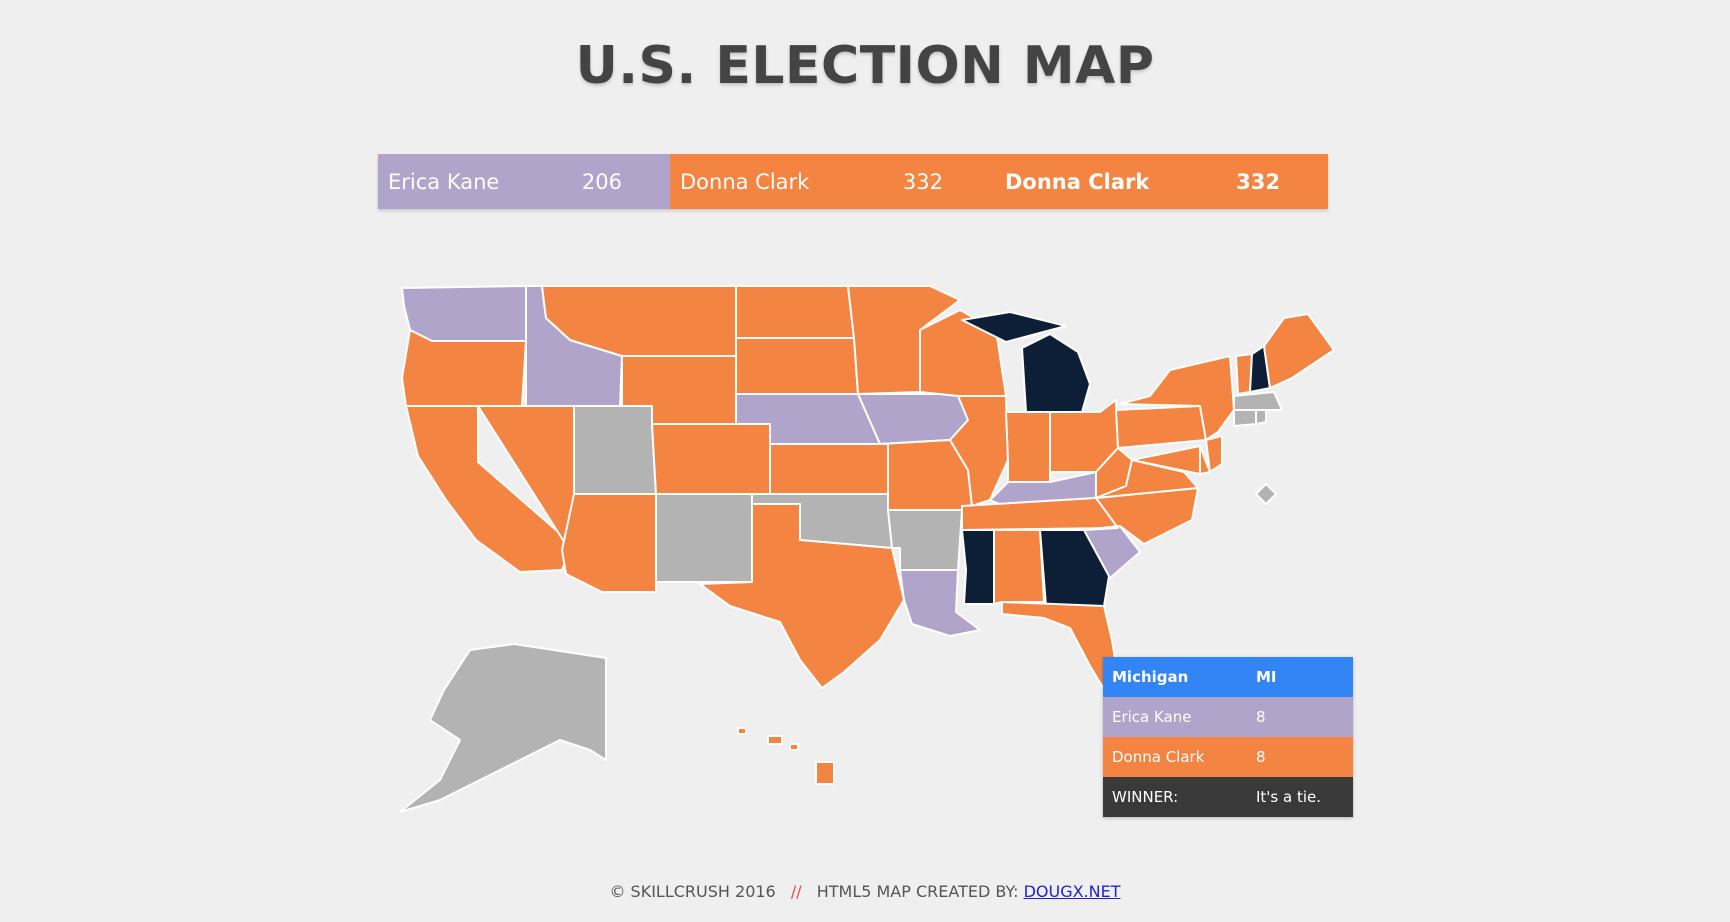 Image resolution: width=1730 pixels, height=922 pixels. What do you see at coordinates (524, 181) in the screenshot?
I see `tally-kane: Erica Kane 206` at bounding box center [524, 181].